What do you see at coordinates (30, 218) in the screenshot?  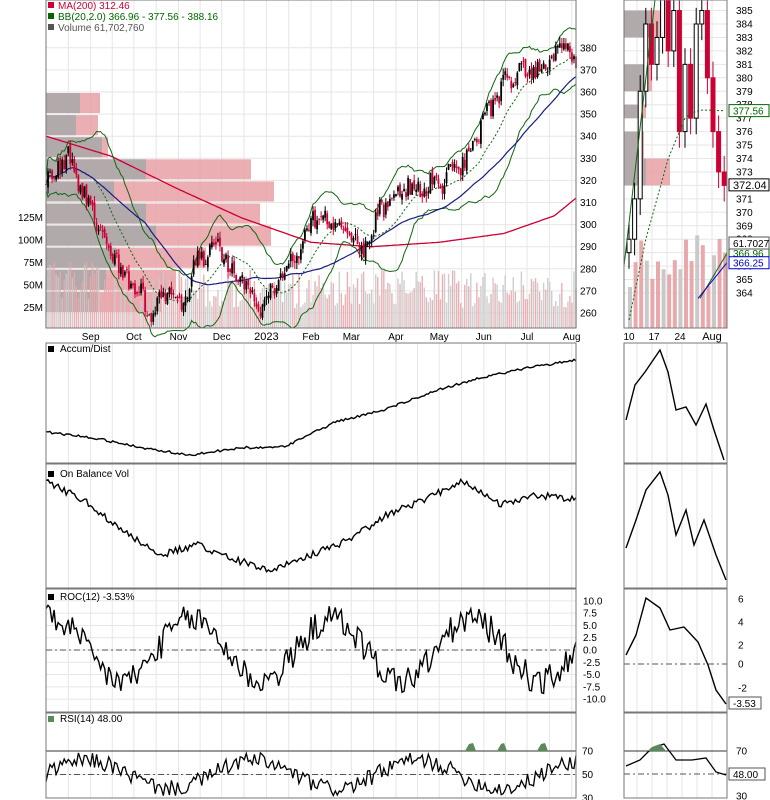 I see `volume-tick-label-4: 125M` at bounding box center [30, 218].